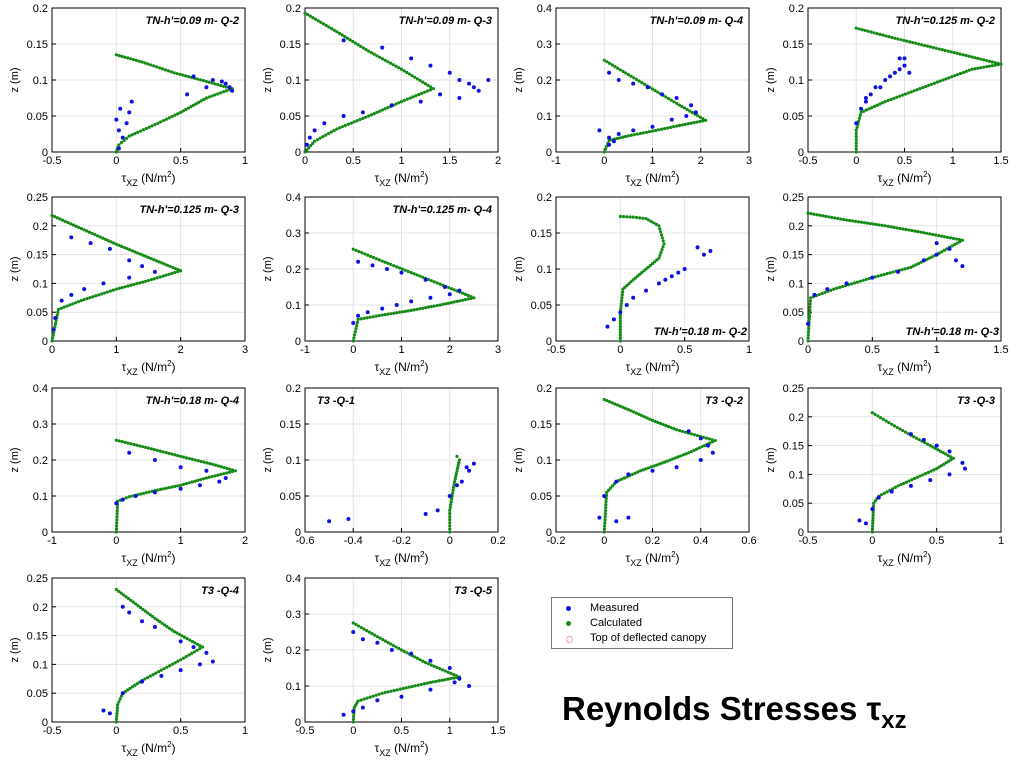 This screenshot has width=1024, height=768. Describe the element at coordinates (904, 179) in the screenshot. I see `x-axis-label: τXZ (N/m2)` at that location.